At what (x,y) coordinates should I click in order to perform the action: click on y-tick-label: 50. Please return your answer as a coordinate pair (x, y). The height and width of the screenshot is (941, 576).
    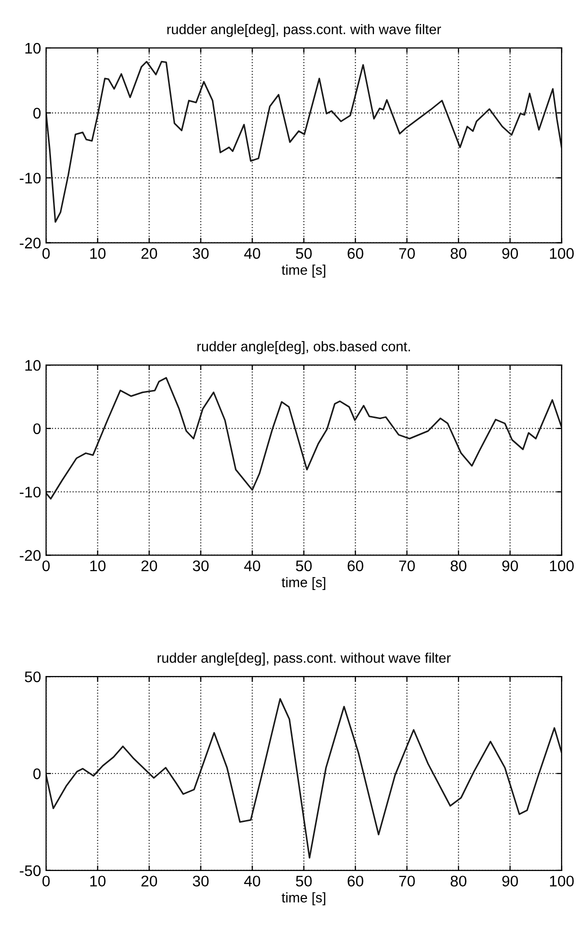
    Looking at the image, I should click on (32, 676).